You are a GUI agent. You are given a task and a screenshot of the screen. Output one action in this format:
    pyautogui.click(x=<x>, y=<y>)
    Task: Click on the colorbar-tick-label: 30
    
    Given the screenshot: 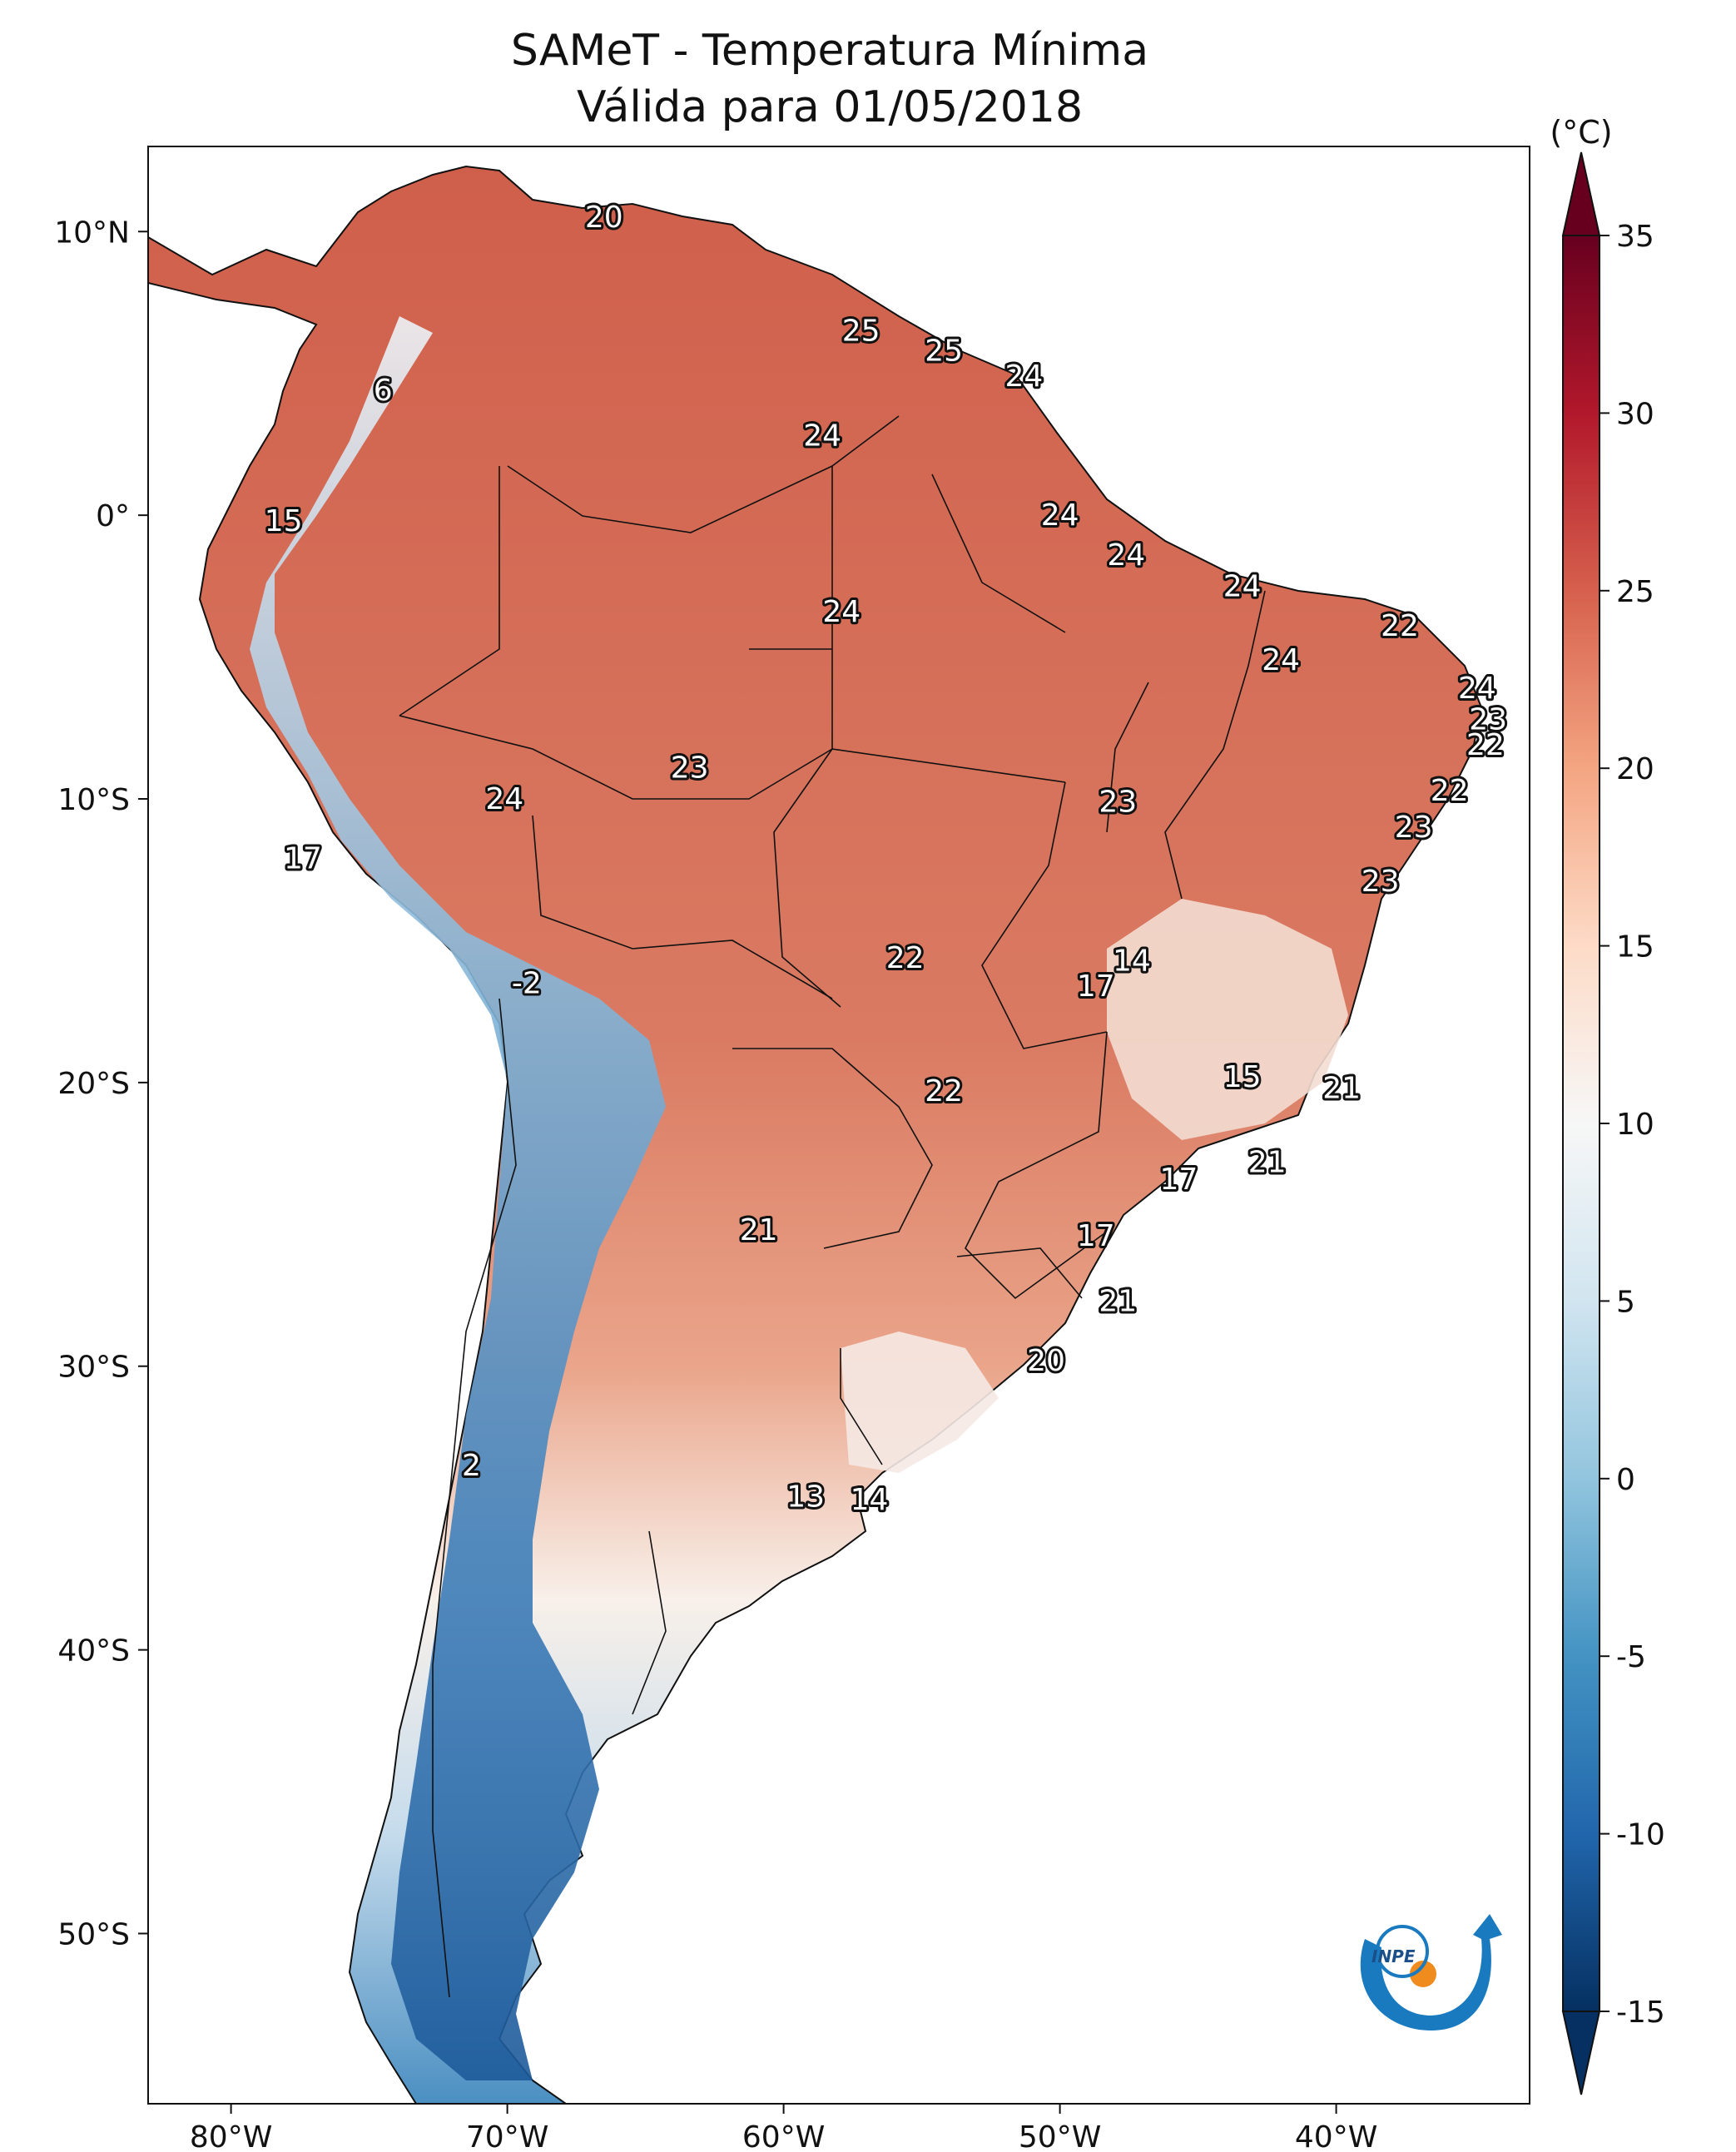 What is the action you would take?
    pyautogui.click(x=1635, y=414)
    